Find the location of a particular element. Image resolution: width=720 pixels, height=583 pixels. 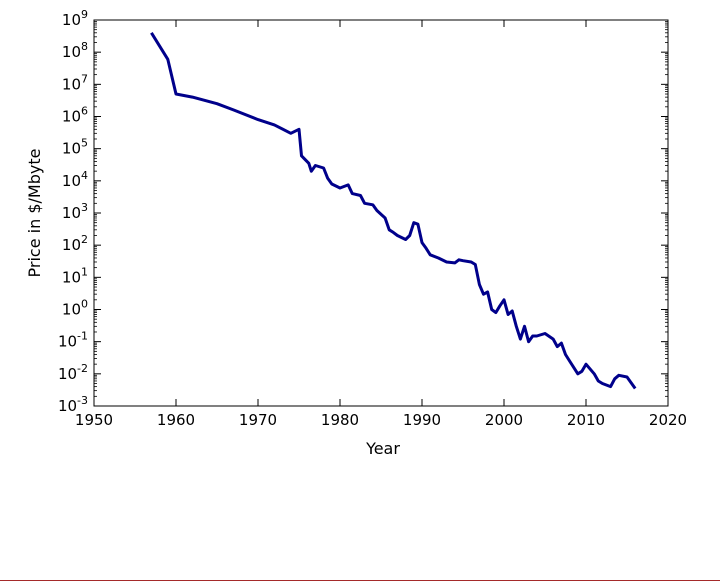

y-tick-label: 10⁶ is located at coordinates (75, 115).